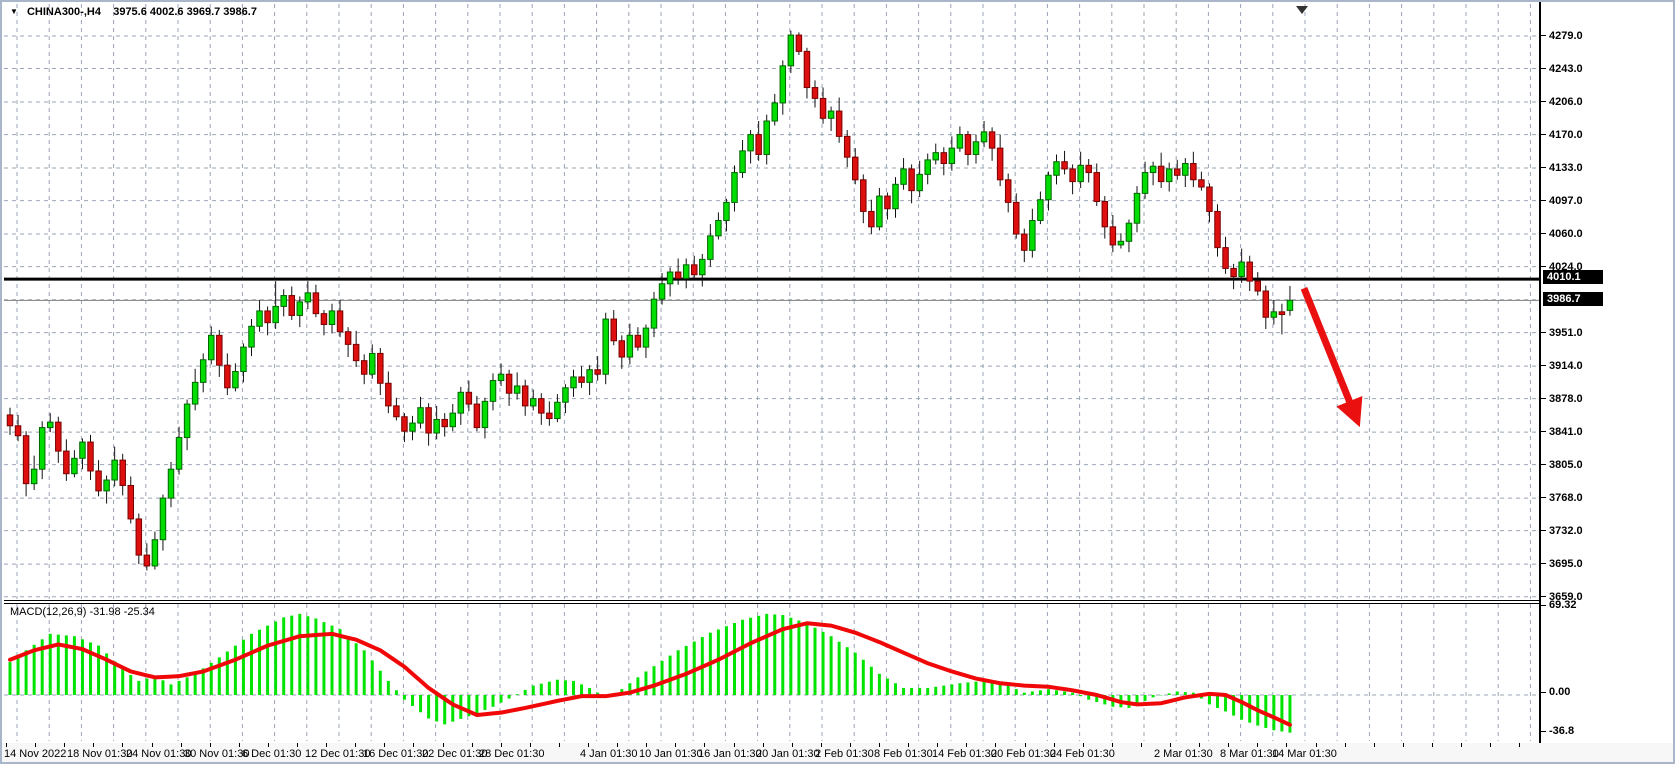 The width and height of the screenshot is (1675, 764). I want to click on macd-axis-max-label: 69.32, so click(1559, 605).